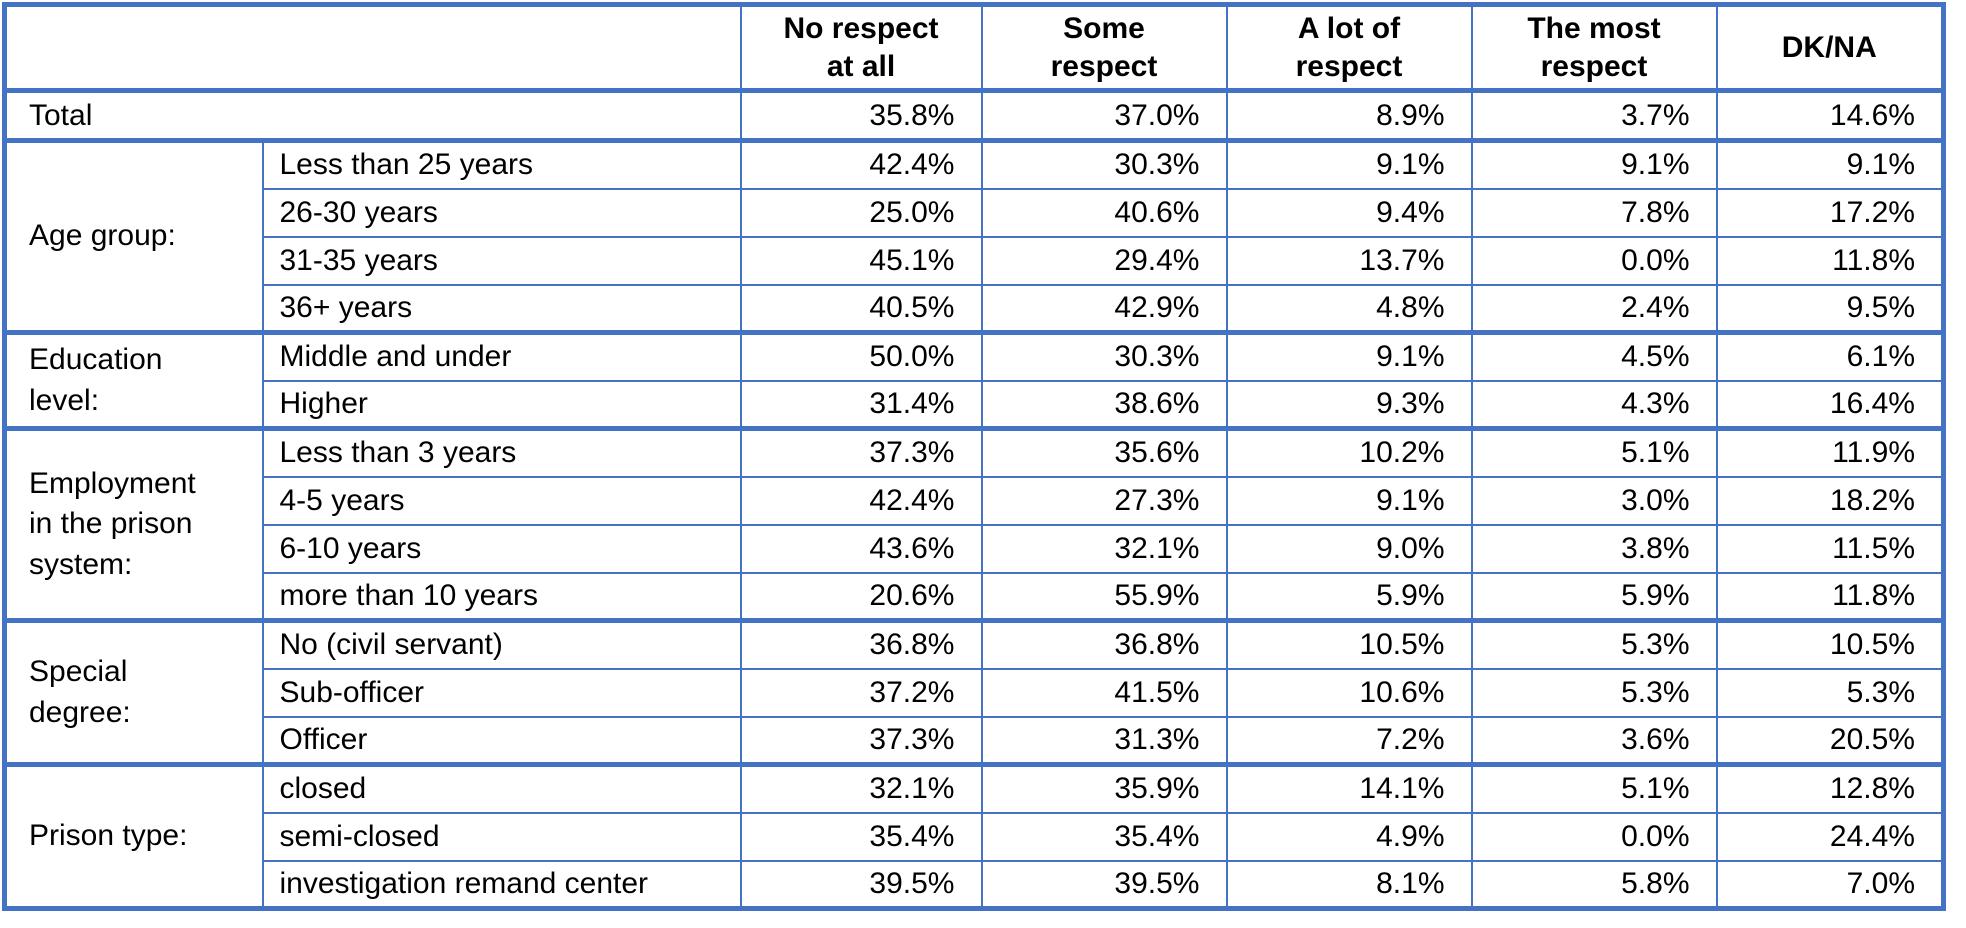 The image size is (1966, 928). I want to click on row-label-cell: 4-5 years, so click(501, 500).